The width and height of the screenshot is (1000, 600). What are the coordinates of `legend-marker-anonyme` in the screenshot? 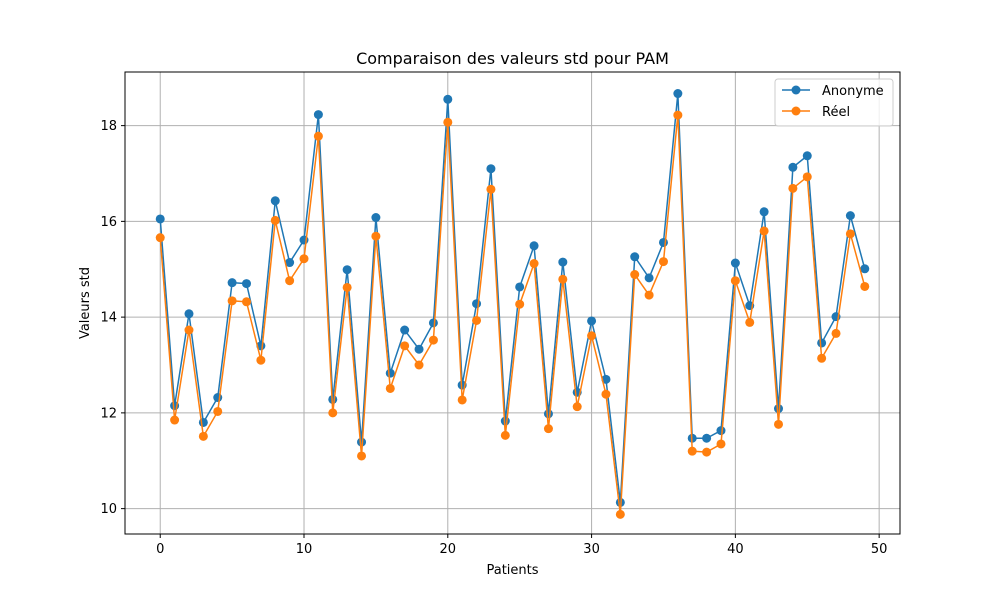 It's located at (796, 90).